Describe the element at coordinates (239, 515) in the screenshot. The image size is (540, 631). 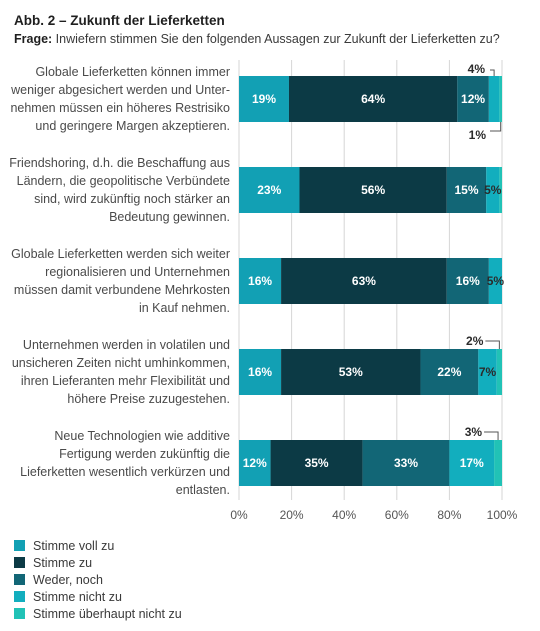
I see `x-tick-label: 0%` at that location.